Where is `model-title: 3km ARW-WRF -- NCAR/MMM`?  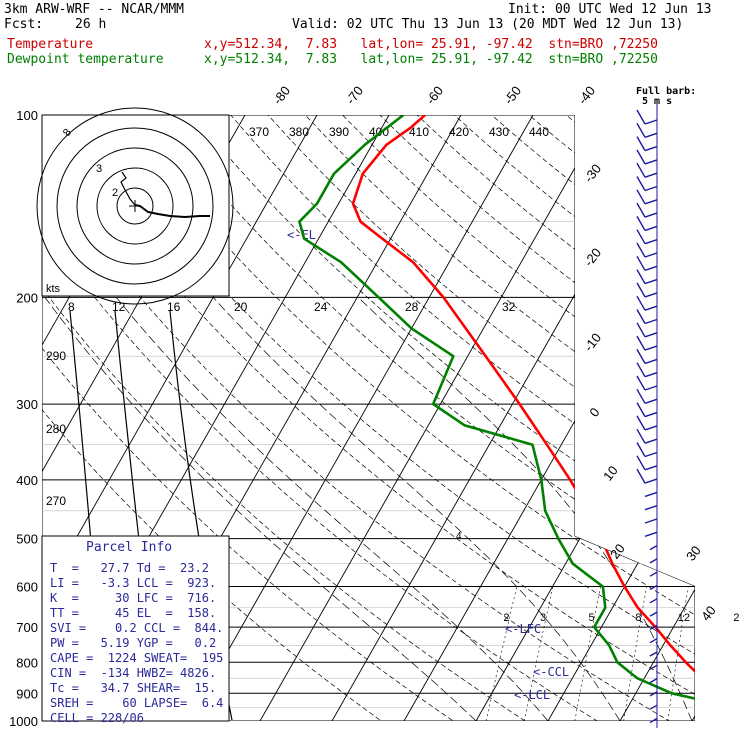 model-title: 3km ARW-WRF -- NCAR/MMM is located at coordinates (94, 9).